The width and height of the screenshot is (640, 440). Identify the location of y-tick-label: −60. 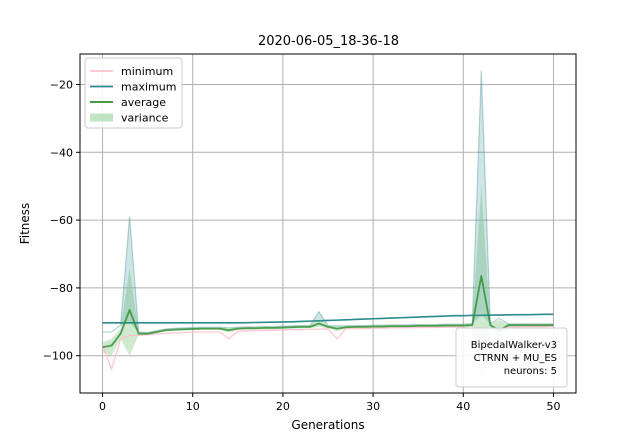
(61, 220).